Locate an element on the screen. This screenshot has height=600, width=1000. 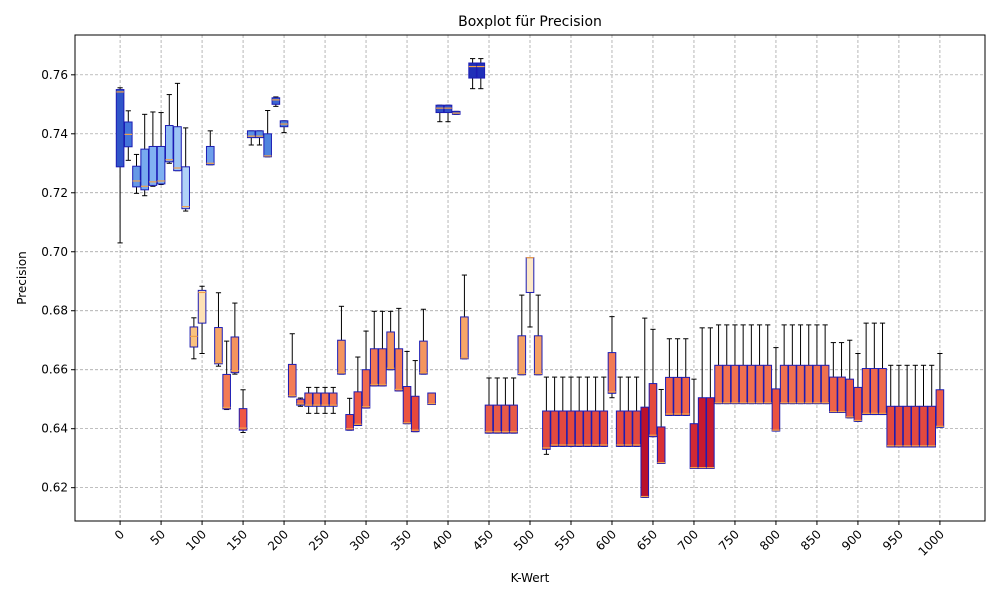
y-axis-label: Precision is located at coordinates (22, 278).